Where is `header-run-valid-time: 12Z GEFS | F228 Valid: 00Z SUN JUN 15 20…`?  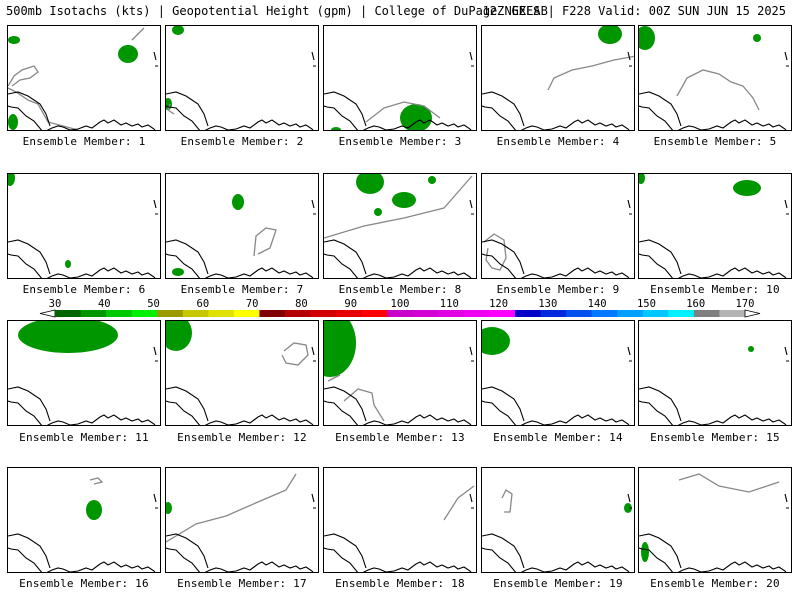 header-run-valid-time: 12Z GEFS | F228 Valid: 00Z SUN JUN 15 20… is located at coordinates (634, 11).